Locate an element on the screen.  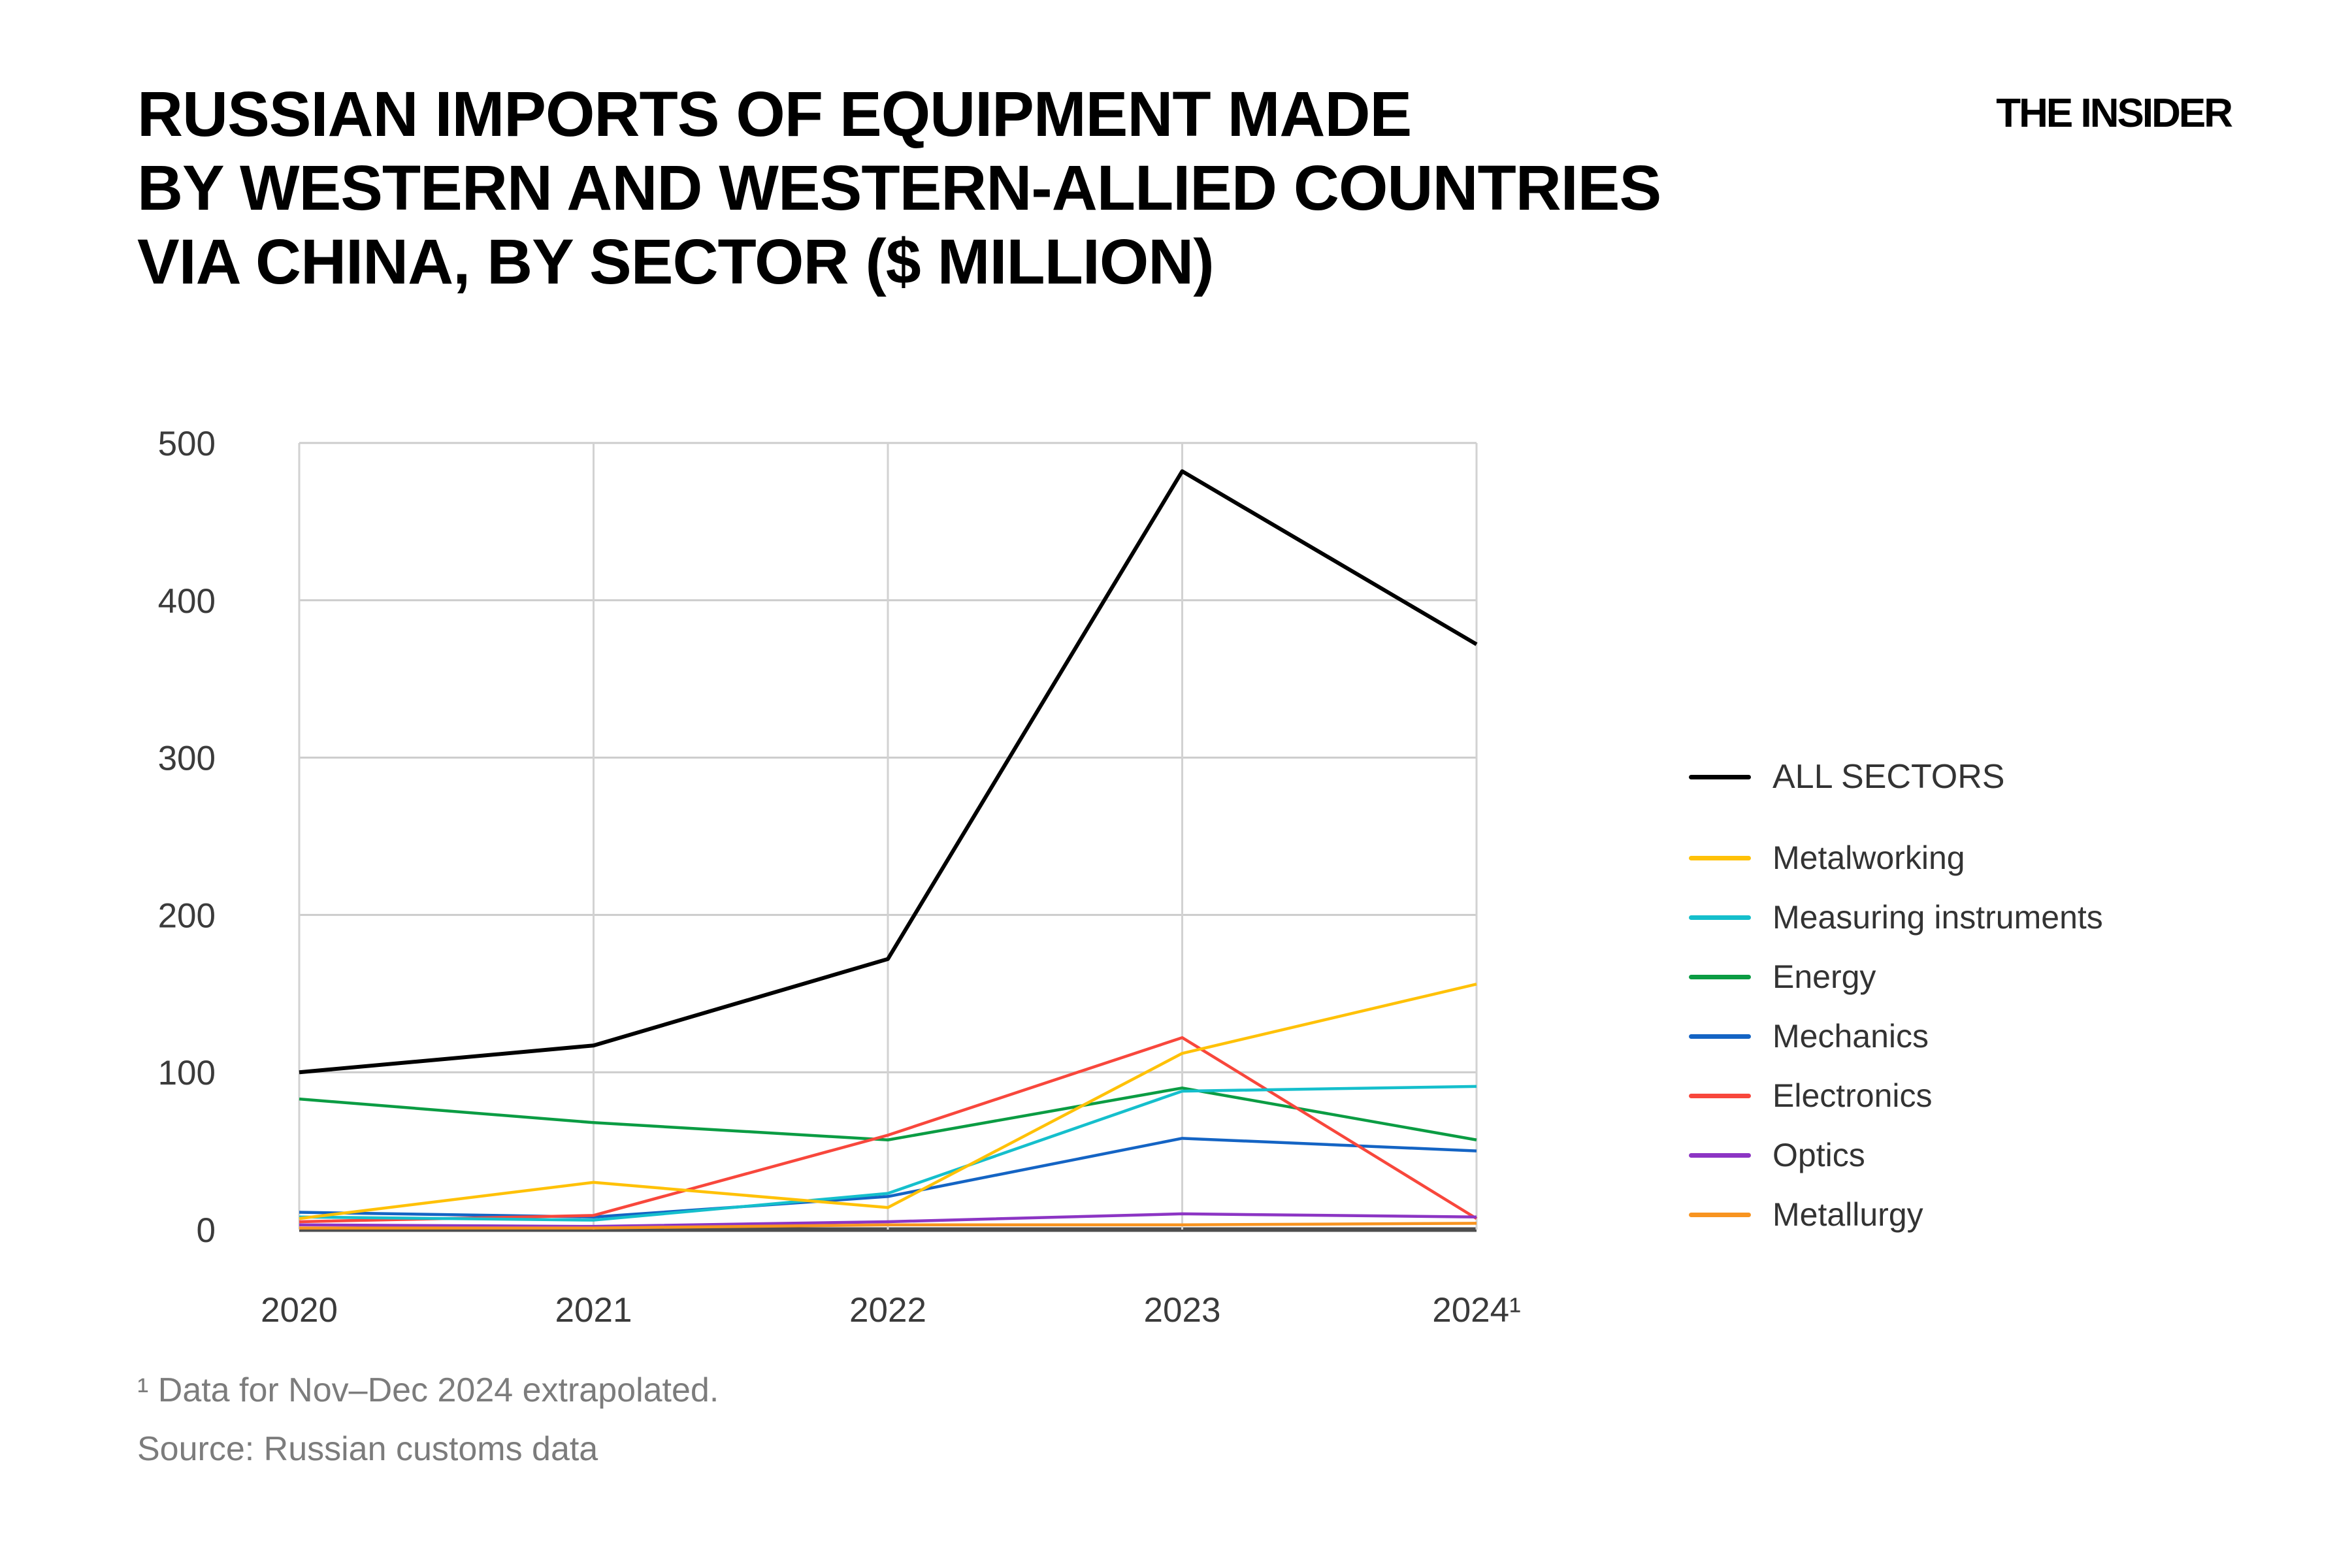
series-line-mechanics is located at coordinates (888, 1177).